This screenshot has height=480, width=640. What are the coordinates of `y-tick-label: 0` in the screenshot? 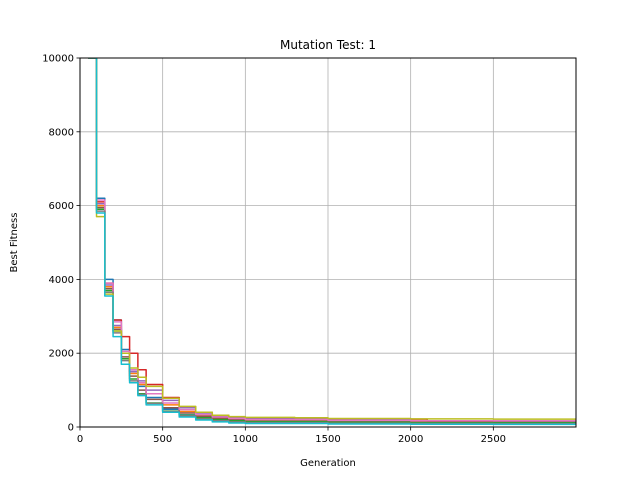 It's located at (71, 428).